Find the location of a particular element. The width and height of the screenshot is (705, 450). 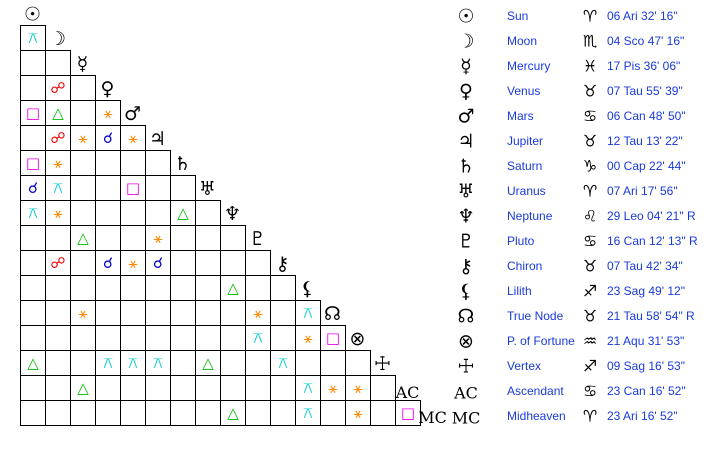

sign-glyph: ♒ is located at coordinates (590, 341).